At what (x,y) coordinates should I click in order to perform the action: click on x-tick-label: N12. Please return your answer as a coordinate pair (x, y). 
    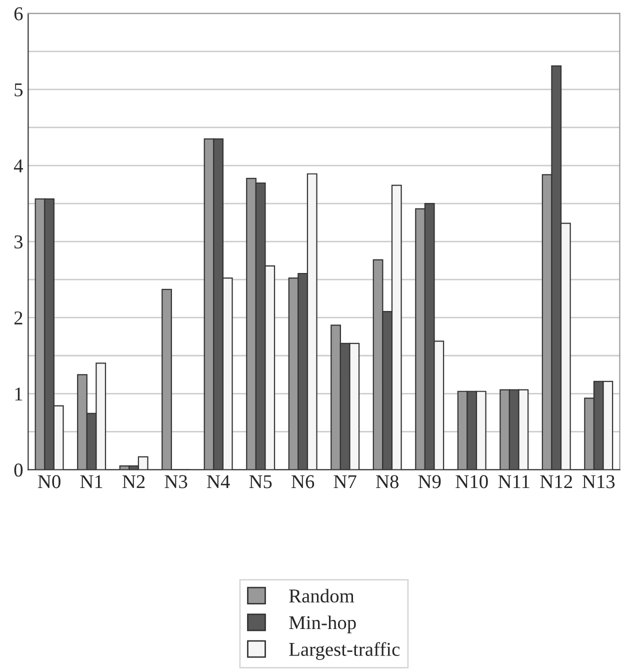
    Looking at the image, I should click on (556, 481).